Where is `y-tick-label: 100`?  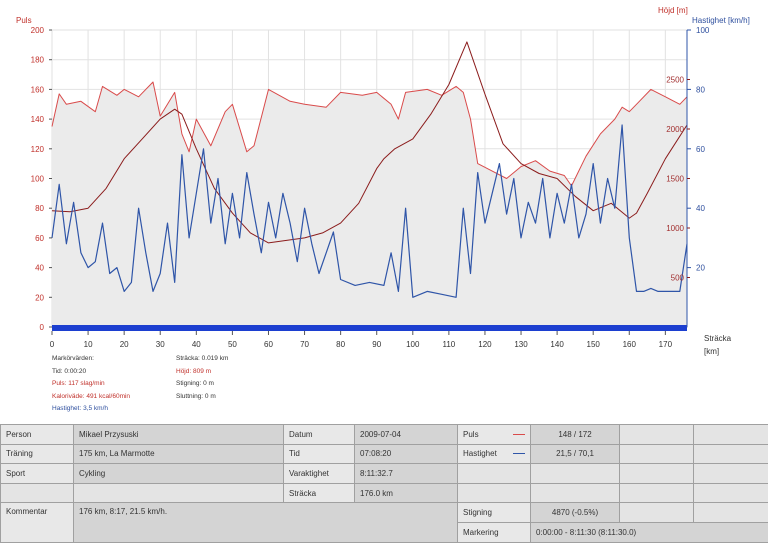
y-tick-label: 100 is located at coordinates (38, 179).